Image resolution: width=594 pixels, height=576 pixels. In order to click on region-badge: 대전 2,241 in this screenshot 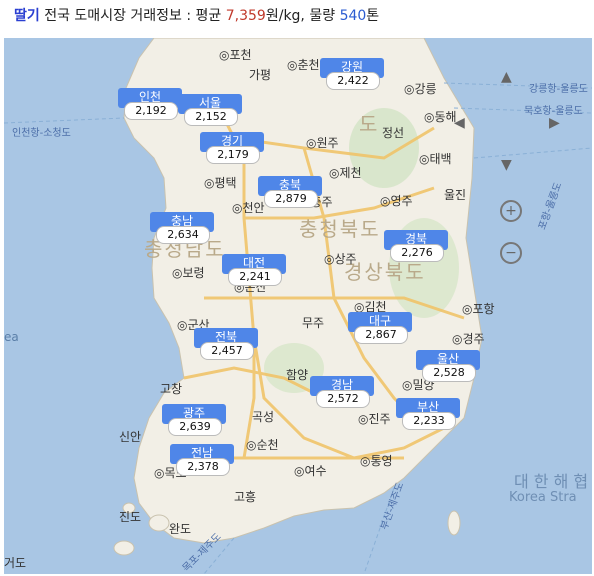, I will do `click(254, 271)`.